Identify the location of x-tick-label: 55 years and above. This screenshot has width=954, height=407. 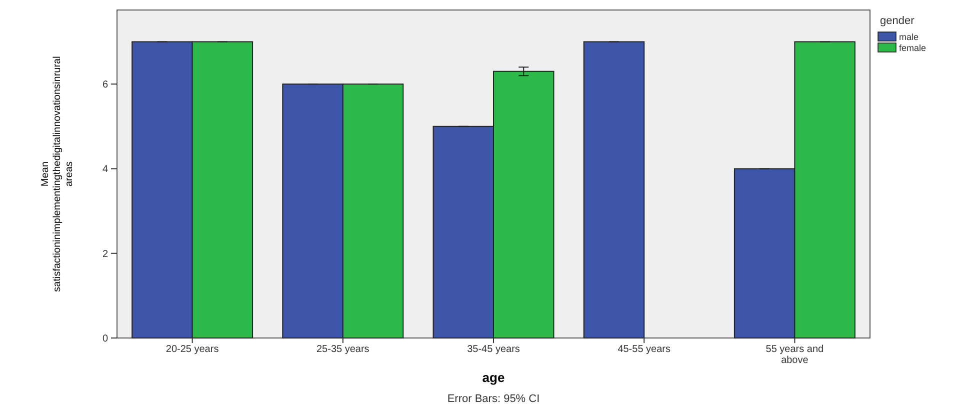
(795, 355).